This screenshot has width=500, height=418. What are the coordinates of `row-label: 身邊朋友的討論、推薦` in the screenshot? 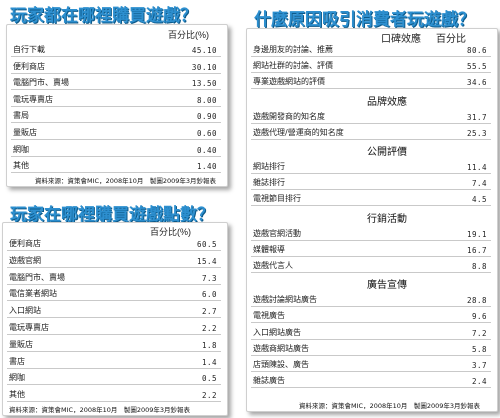 It's located at (293, 49).